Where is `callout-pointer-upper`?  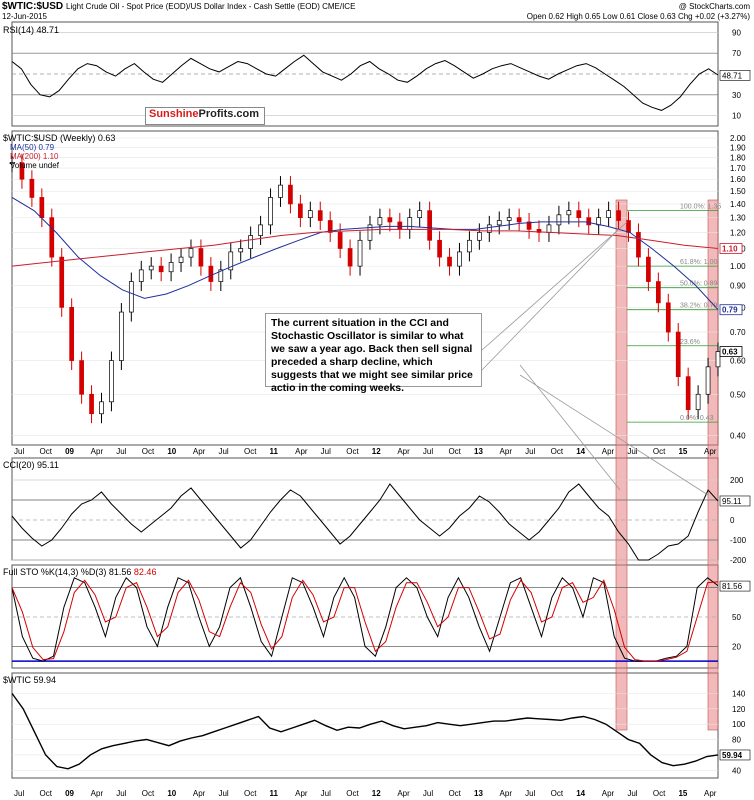
callout-pointer-upper is located at coordinates (554, 296).